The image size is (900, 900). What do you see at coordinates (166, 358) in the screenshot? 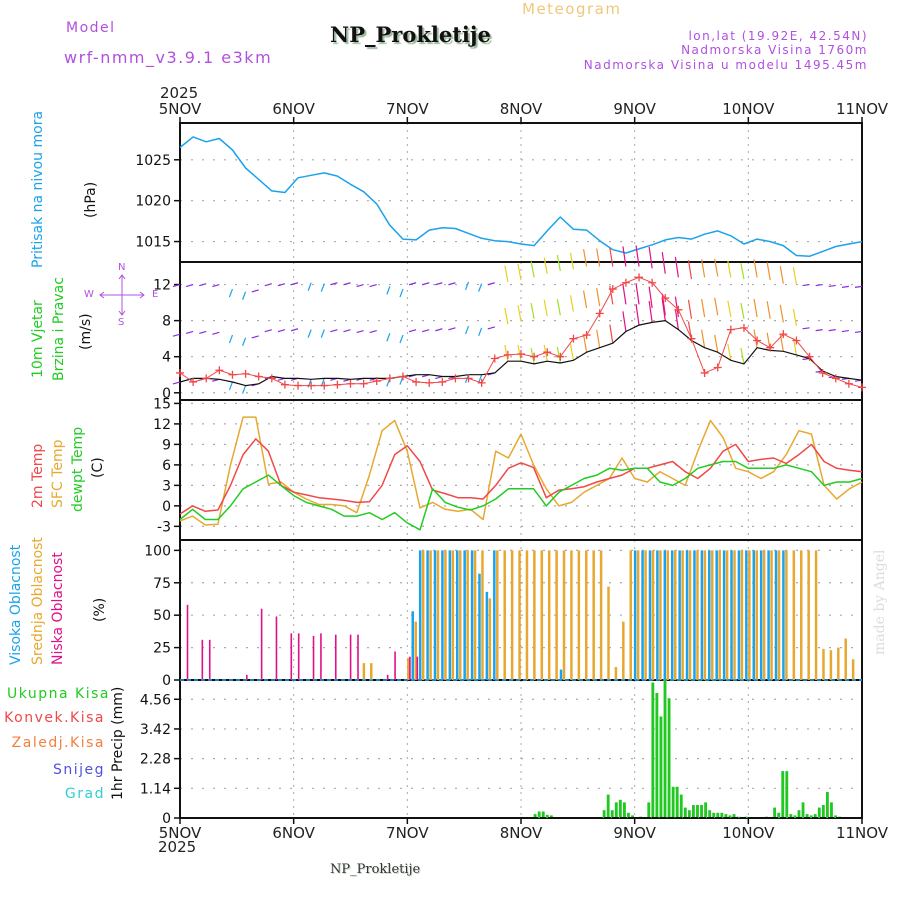
I see `y-tick-label: 4` at bounding box center [166, 358].